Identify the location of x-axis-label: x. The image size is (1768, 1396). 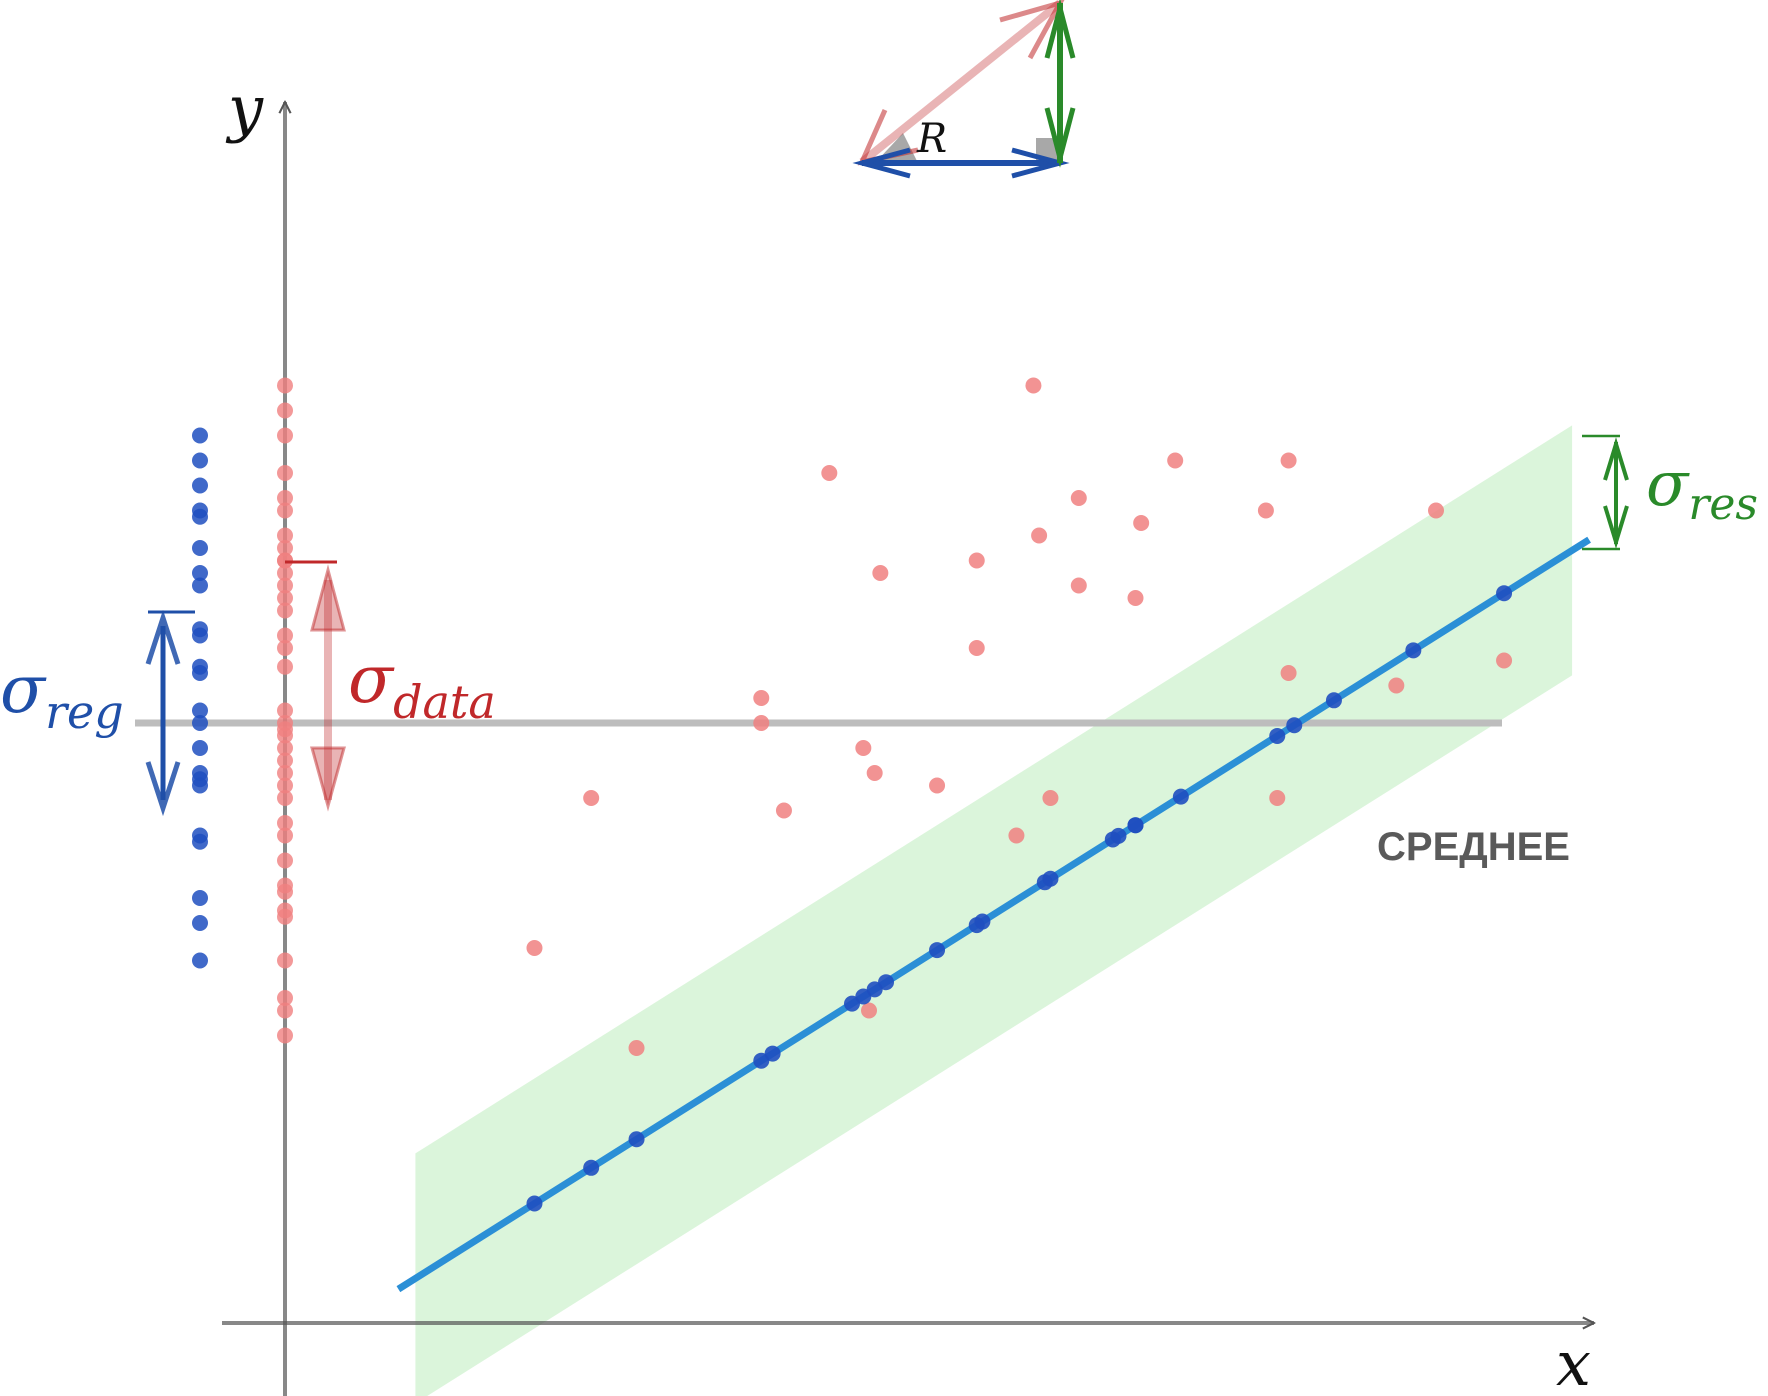
(1573, 1361).